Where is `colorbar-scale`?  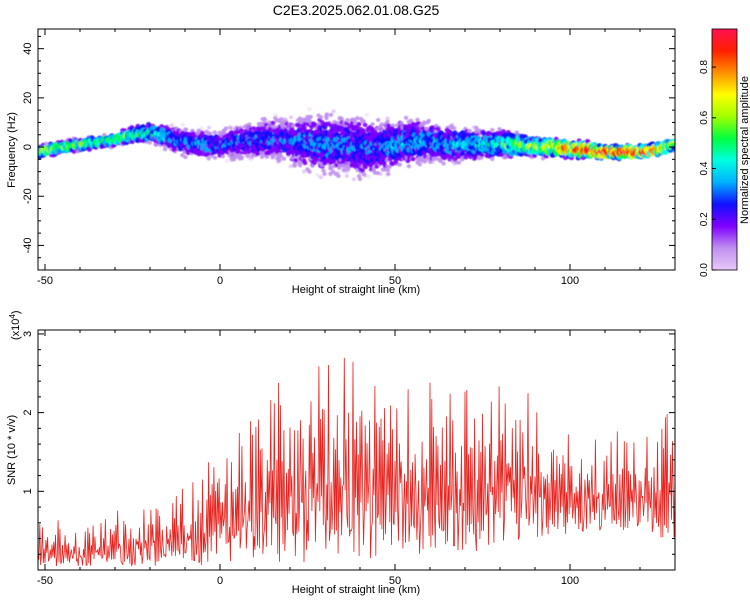
colorbar-scale is located at coordinates (724, 149).